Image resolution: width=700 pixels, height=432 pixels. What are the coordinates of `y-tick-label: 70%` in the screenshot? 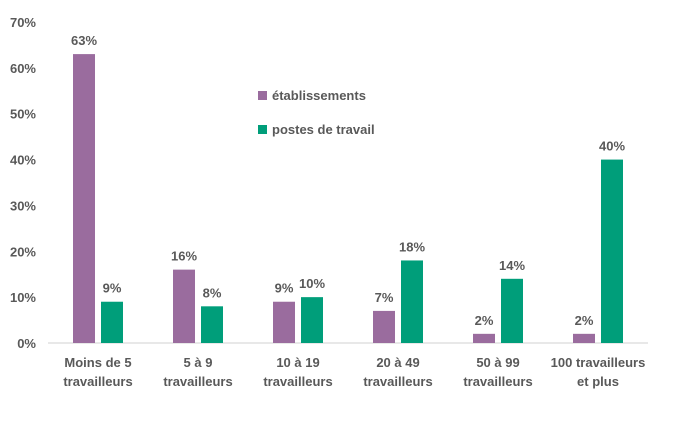 It's located at (23, 22).